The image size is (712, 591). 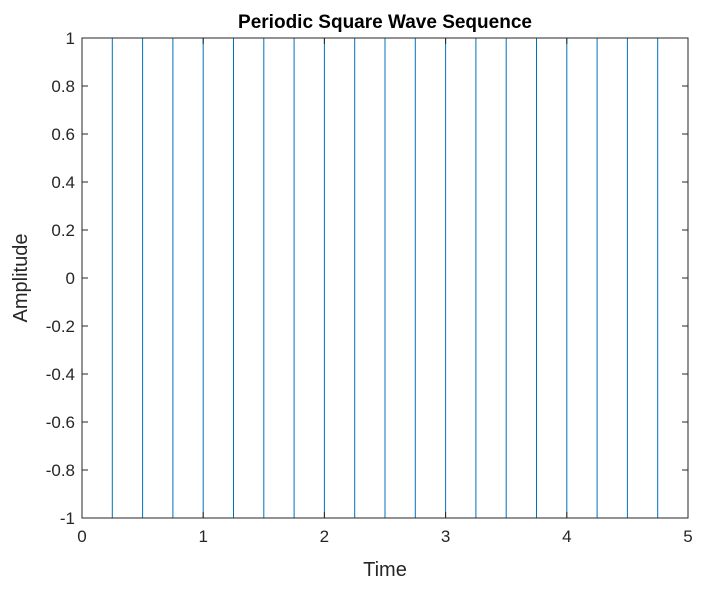 I want to click on y-tick-label: -1, so click(x=67, y=518).